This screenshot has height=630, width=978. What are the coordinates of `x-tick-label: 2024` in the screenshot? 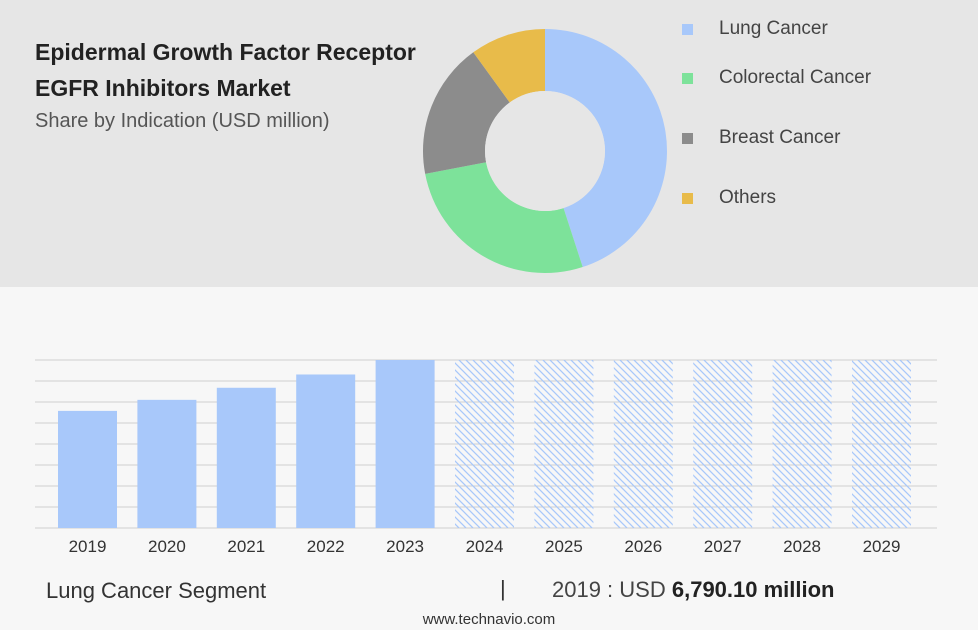 It's located at (485, 546).